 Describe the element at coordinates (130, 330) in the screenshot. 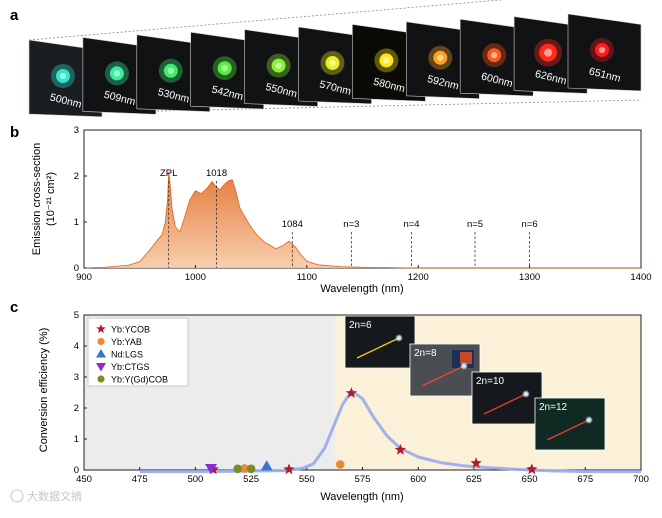

I see `legend-label: Yb:YCOB` at that location.